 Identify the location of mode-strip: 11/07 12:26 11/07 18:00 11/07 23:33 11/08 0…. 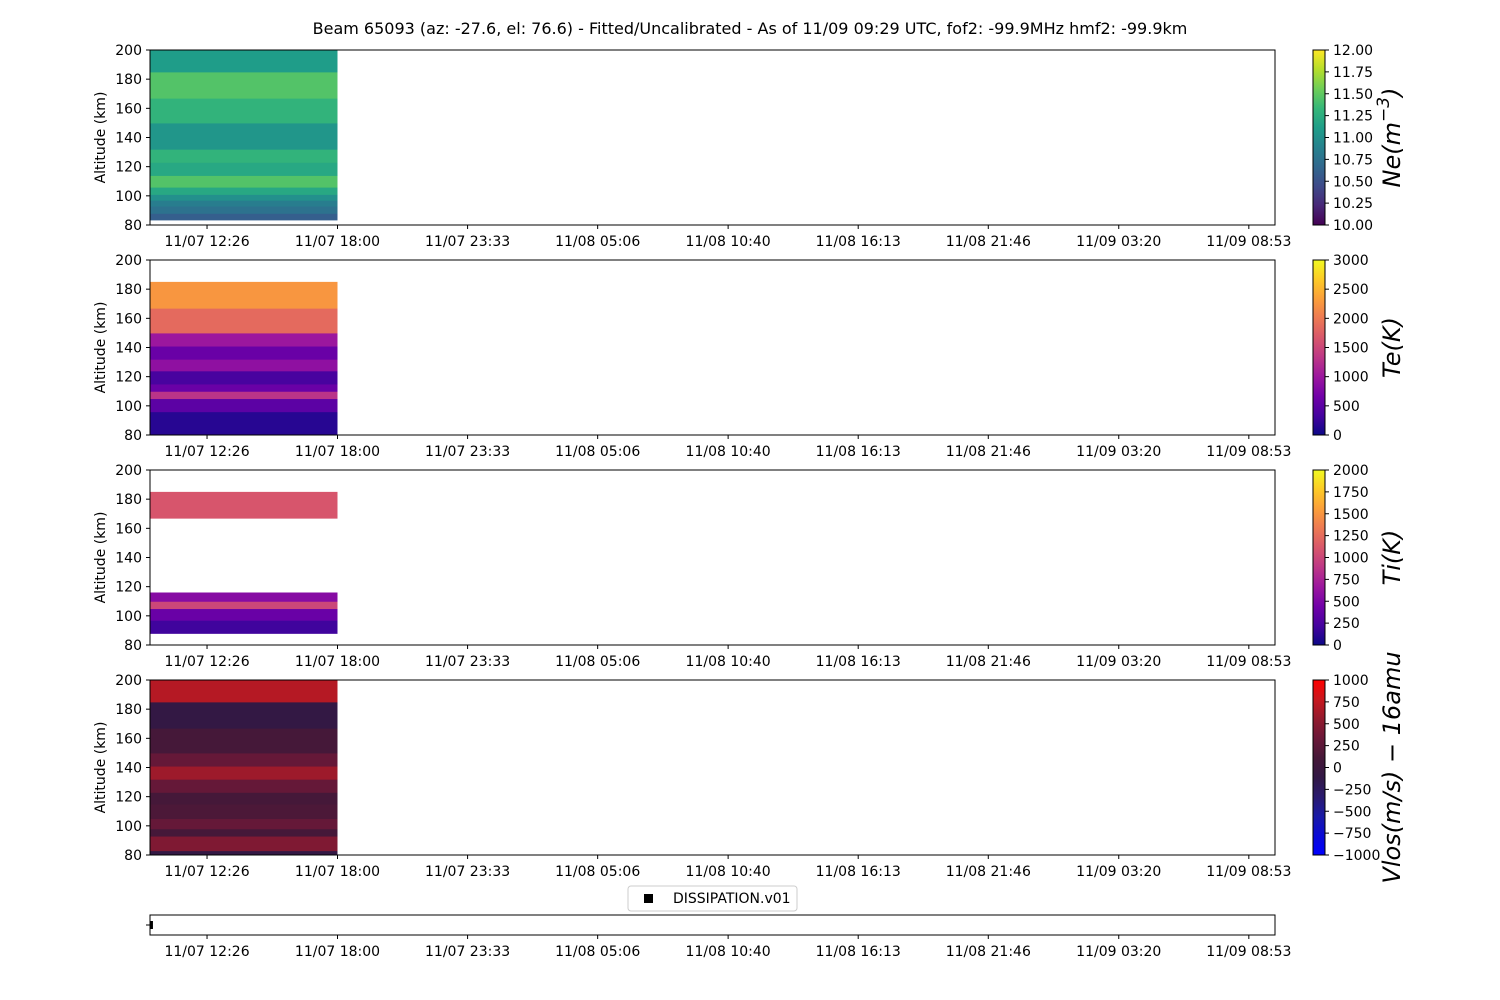
(718, 937).